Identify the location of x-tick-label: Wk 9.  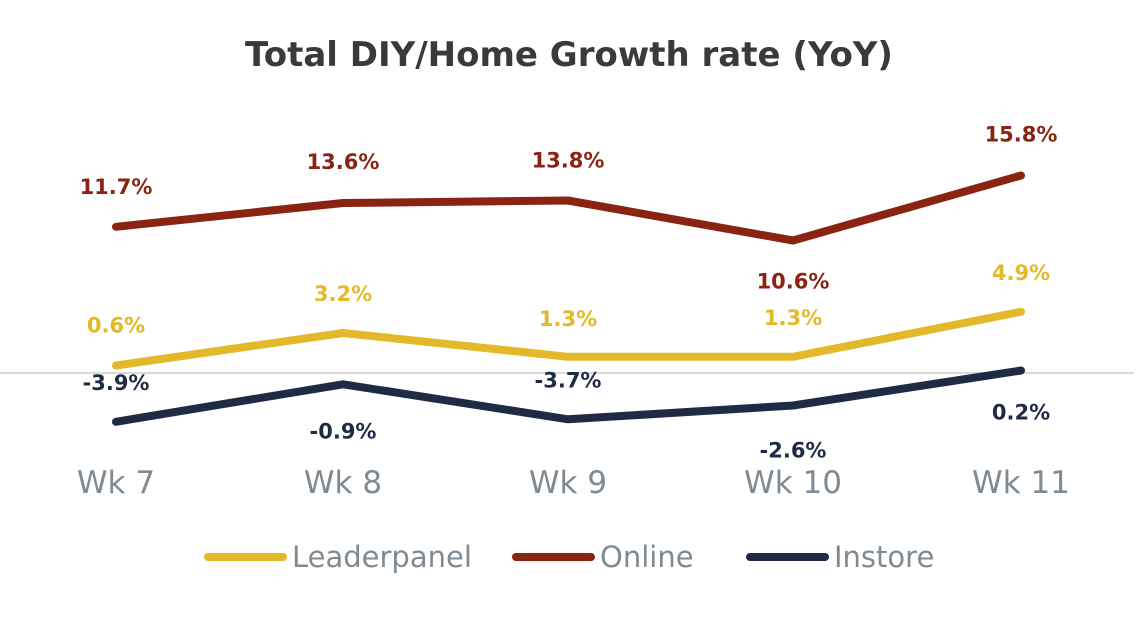
(568, 483).